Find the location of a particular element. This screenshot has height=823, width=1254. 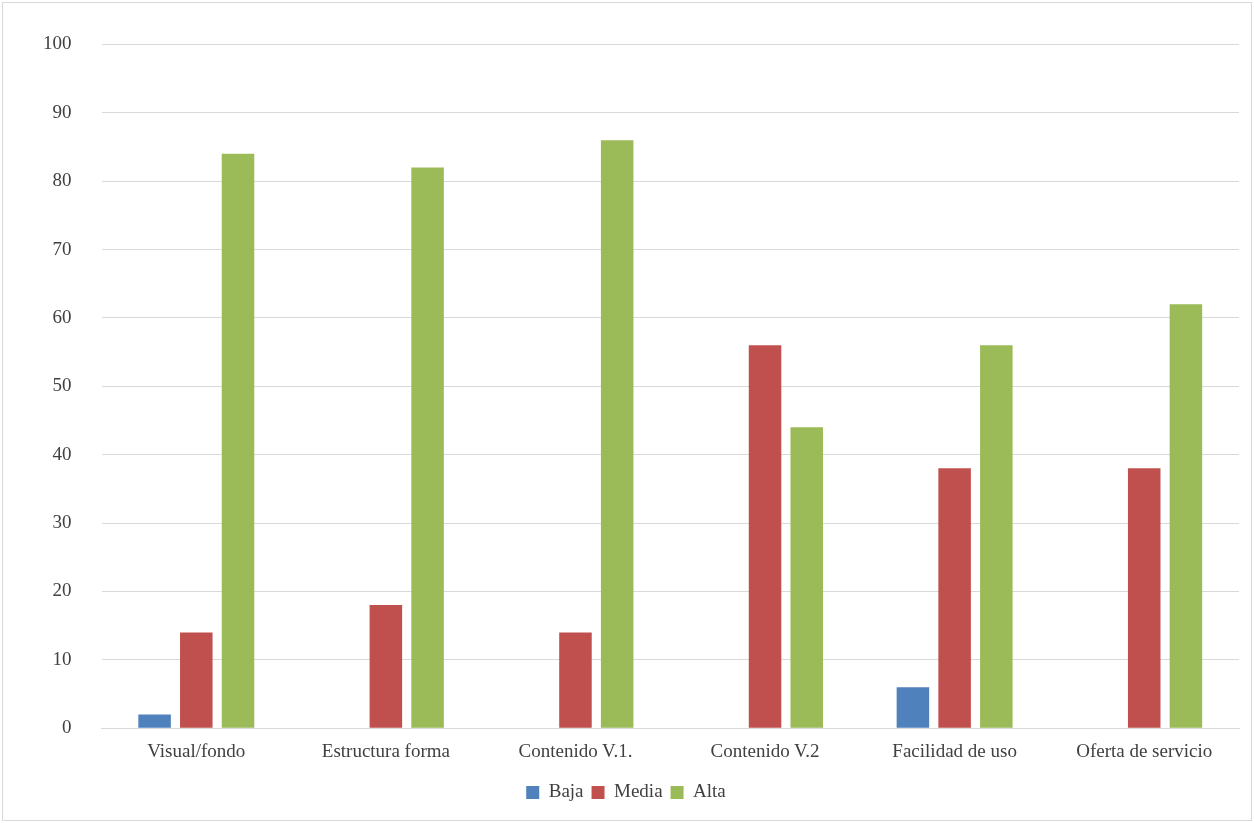

x-tick-label: Facilidad de uso is located at coordinates (954, 750).